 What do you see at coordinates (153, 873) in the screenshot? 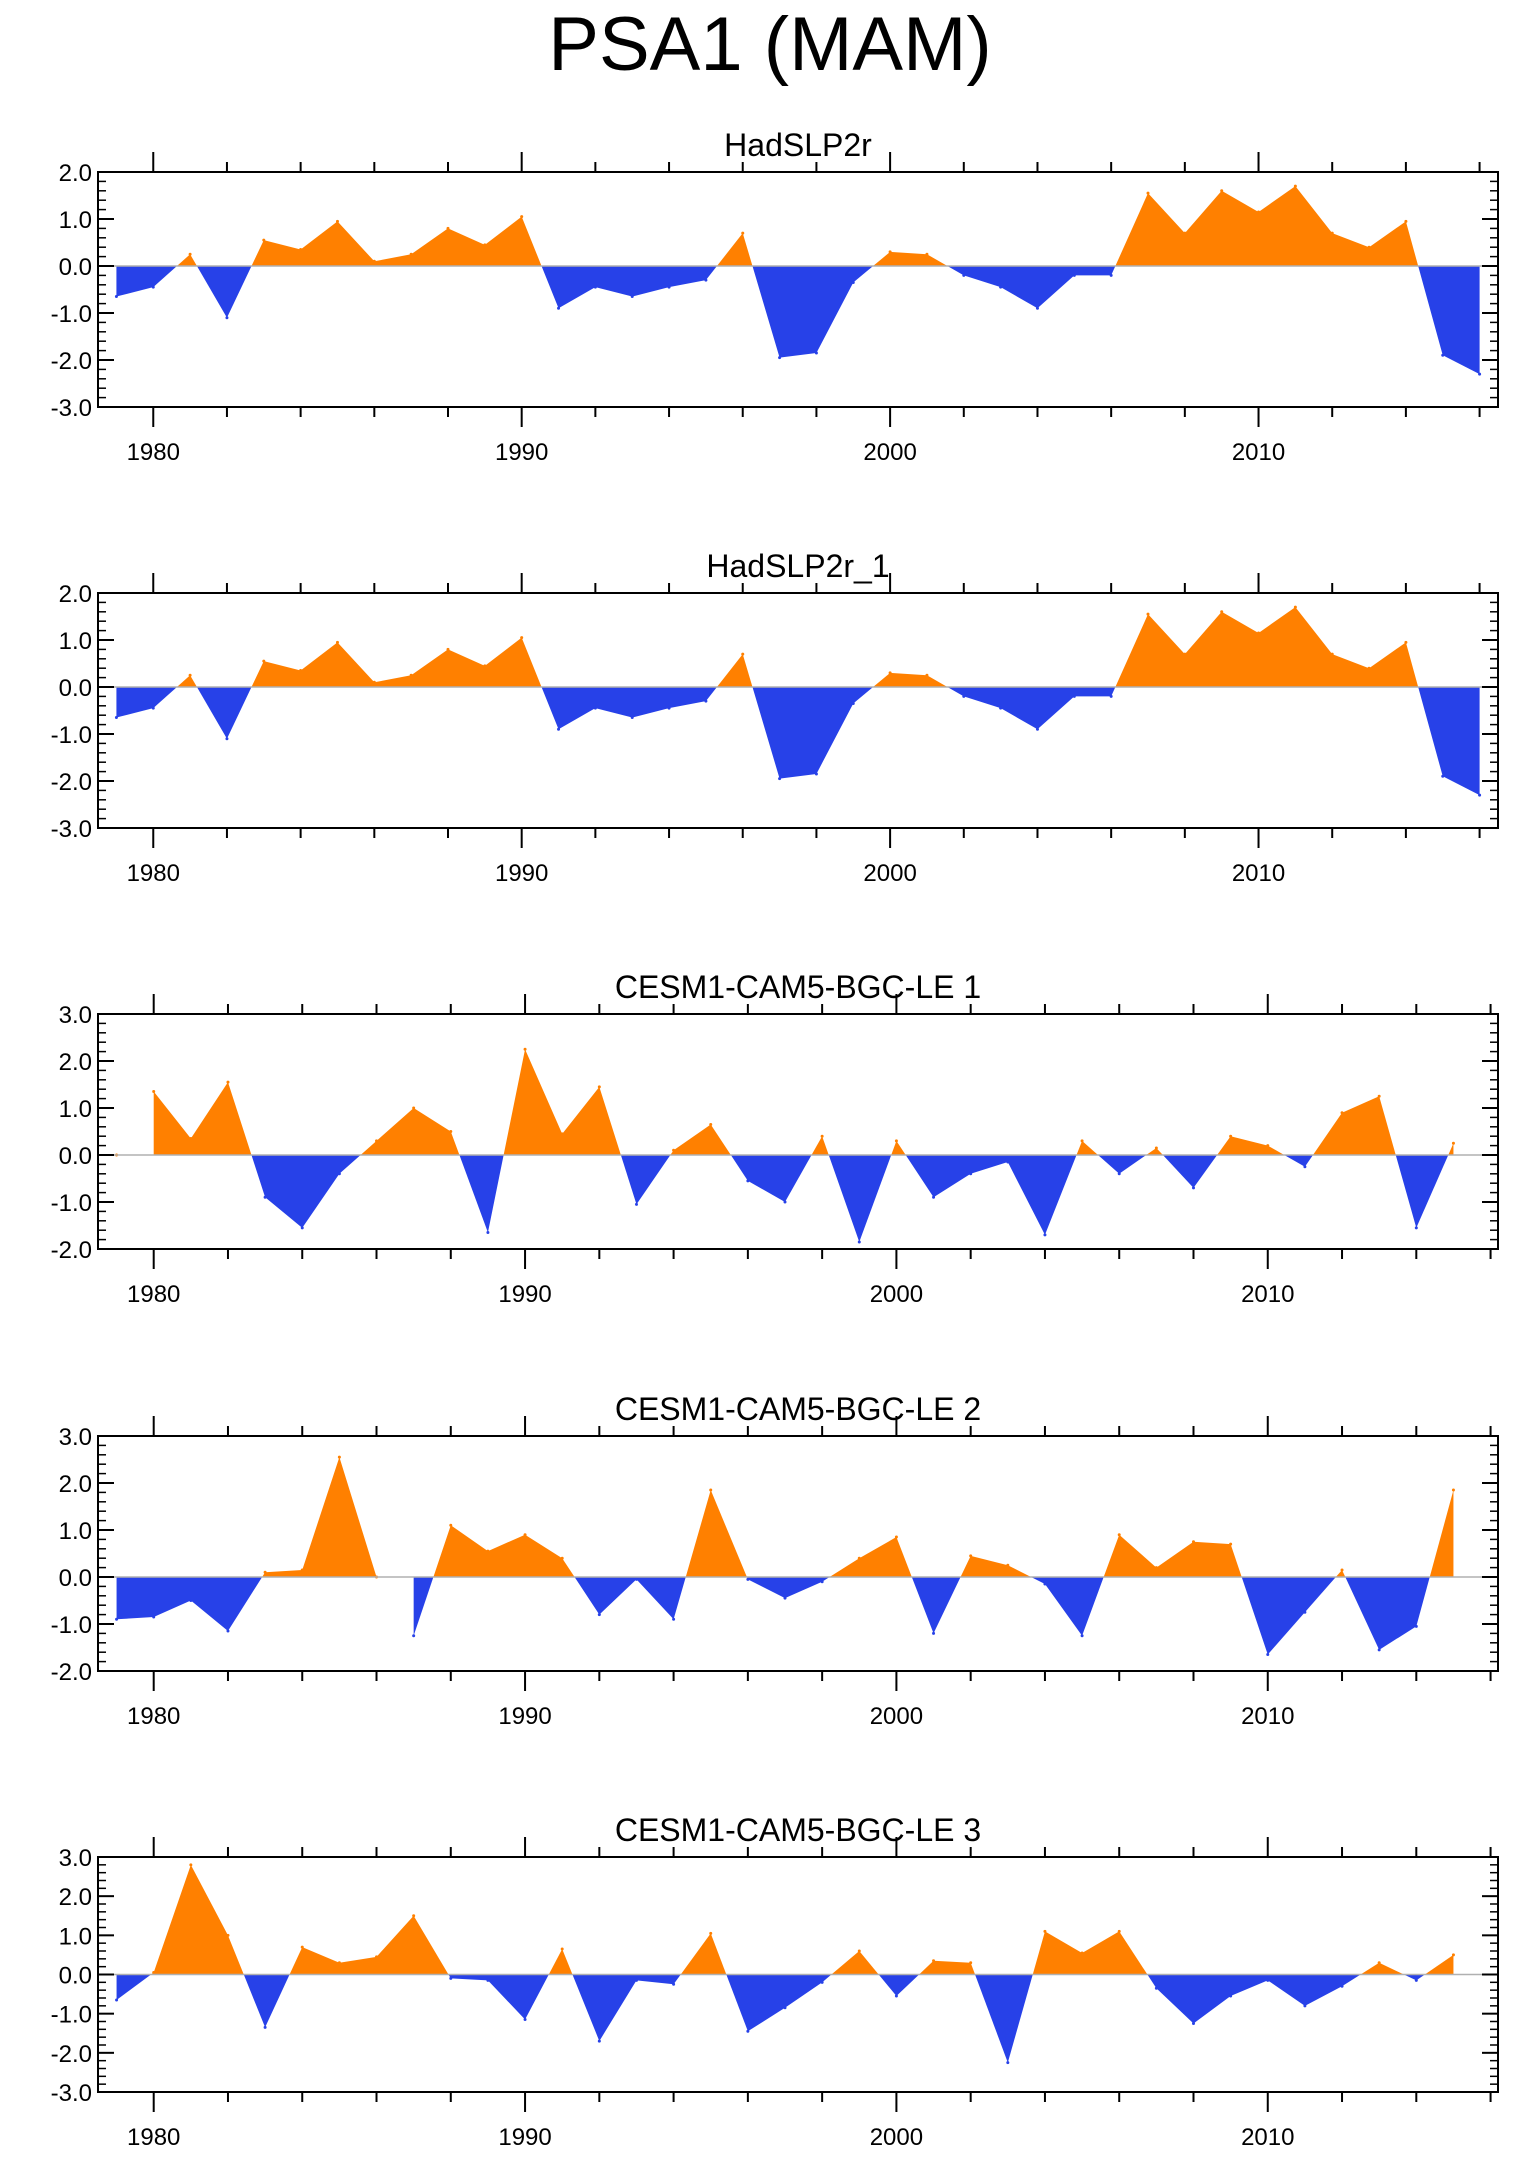
I see `x-tick-label: 1980` at bounding box center [153, 873].